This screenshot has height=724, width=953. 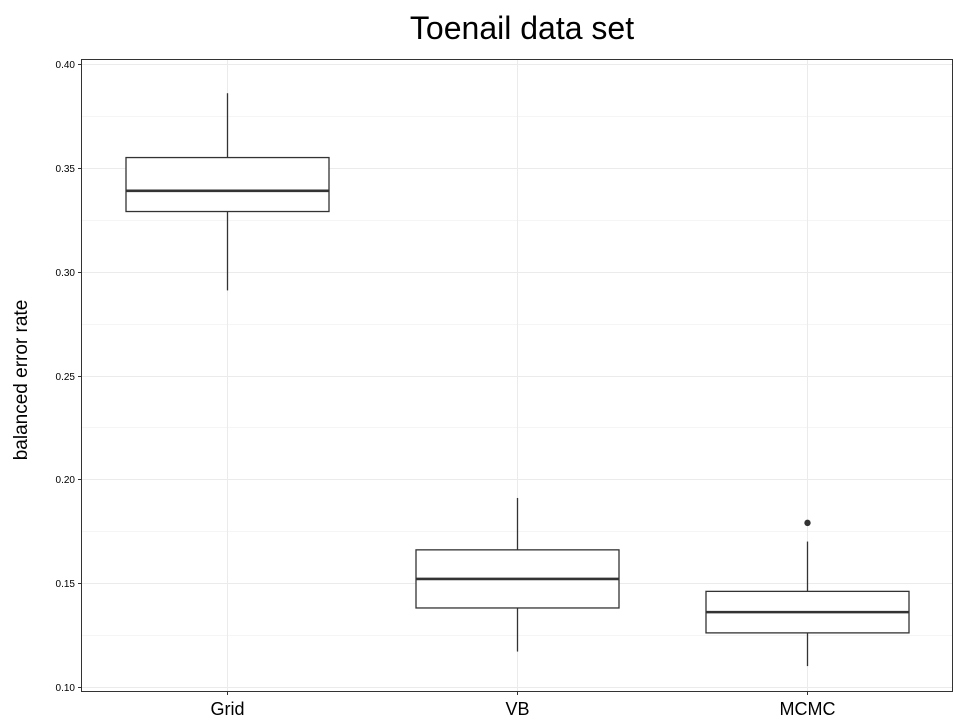 What do you see at coordinates (517, 709) in the screenshot?
I see `x-tick-label: VB` at bounding box center [517, 709].